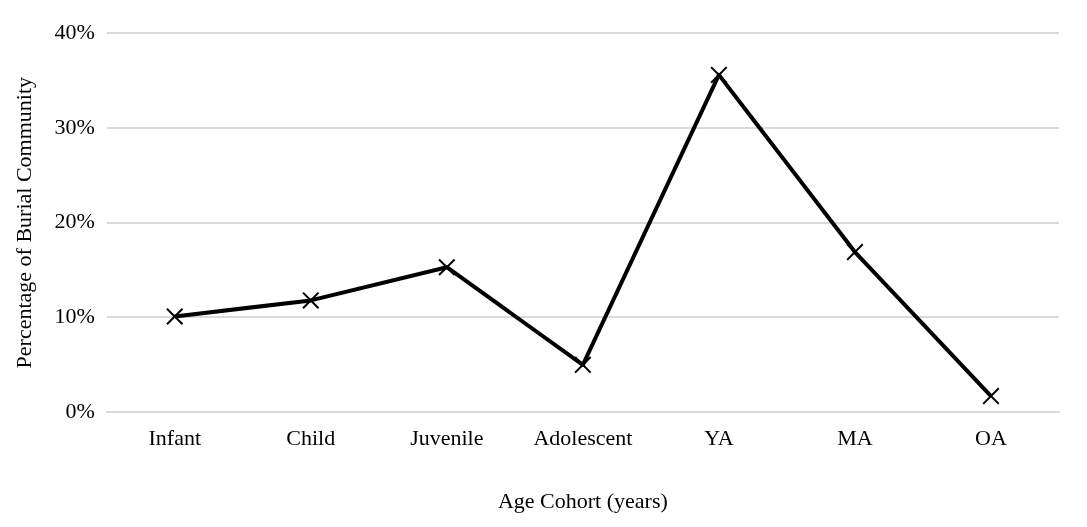 The height and width of the screenshot is (527, 1087). I want to click on x-tick-label: OA, so click(991, 438).